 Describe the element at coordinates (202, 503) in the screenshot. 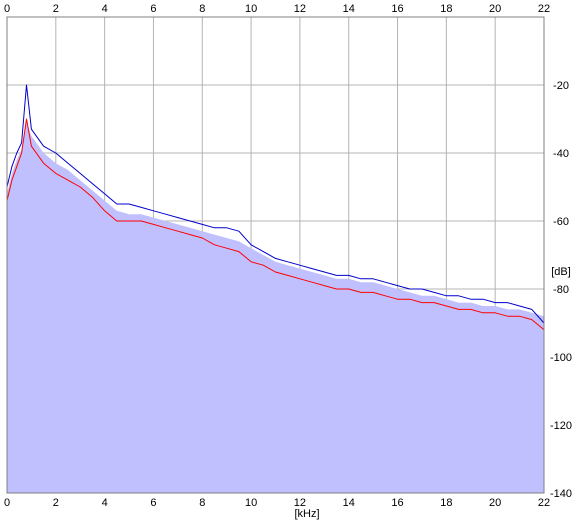

I see `x-tick-label-bottom: 8` at that location.